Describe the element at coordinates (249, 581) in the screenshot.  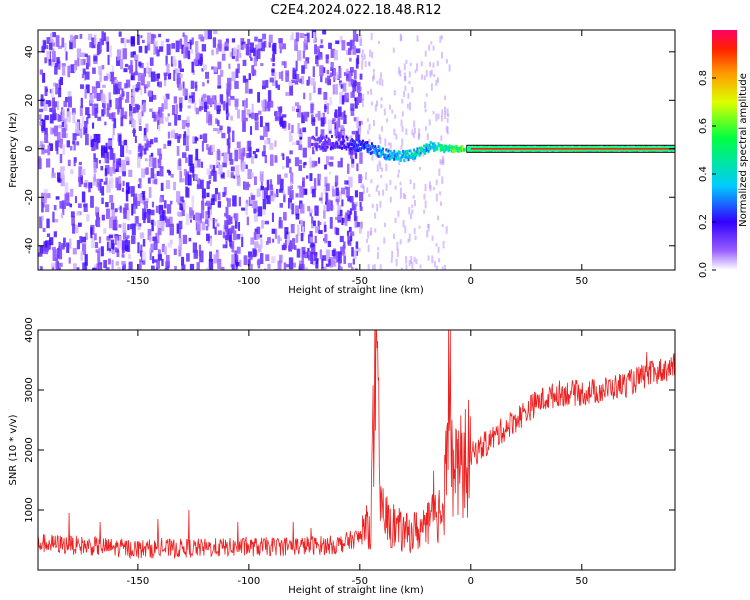
I see `x-tick-label: -100` at that location.